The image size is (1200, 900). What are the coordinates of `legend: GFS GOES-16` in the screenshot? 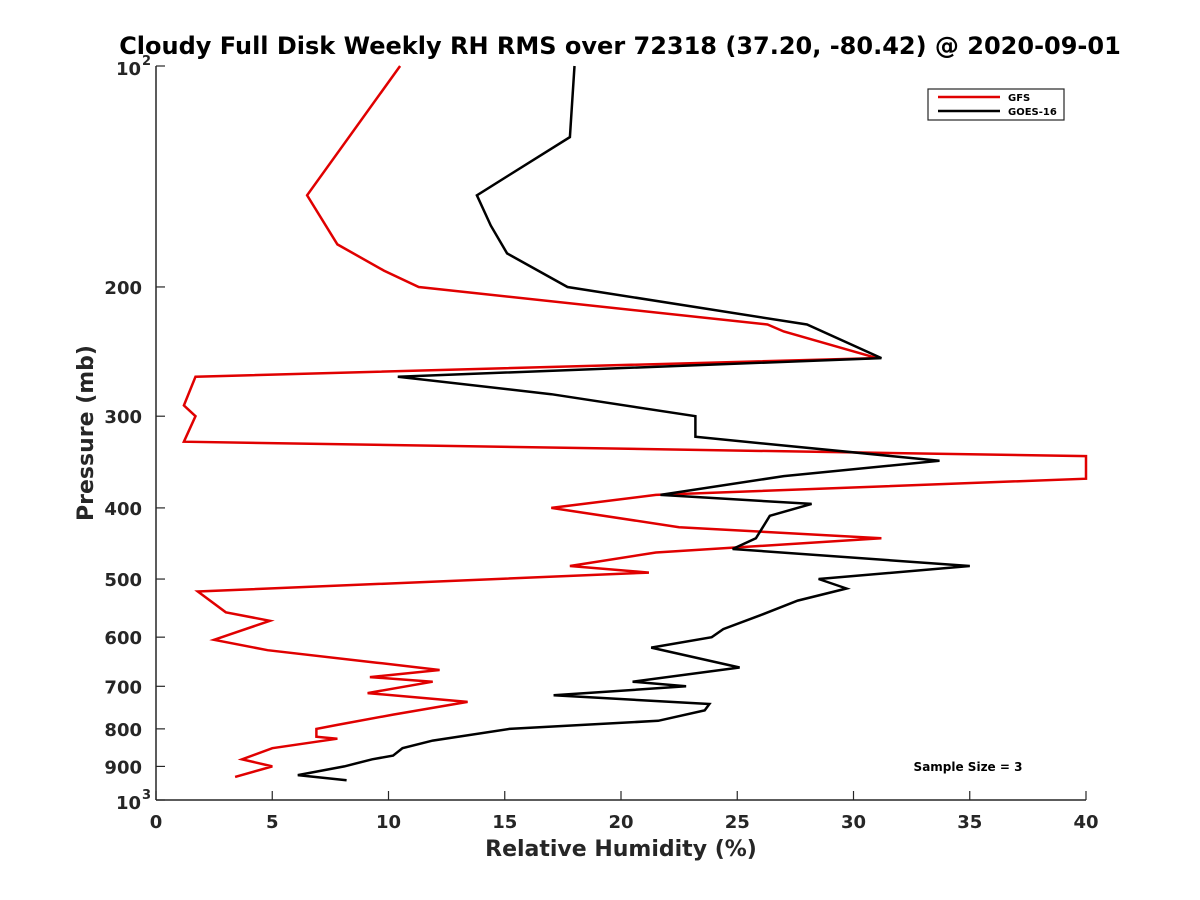 It's located at (996, 104).